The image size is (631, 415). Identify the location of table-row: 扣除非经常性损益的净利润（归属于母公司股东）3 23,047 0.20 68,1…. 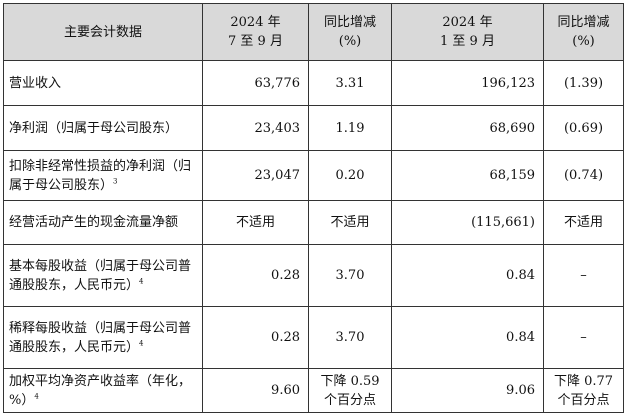
(313, 175).